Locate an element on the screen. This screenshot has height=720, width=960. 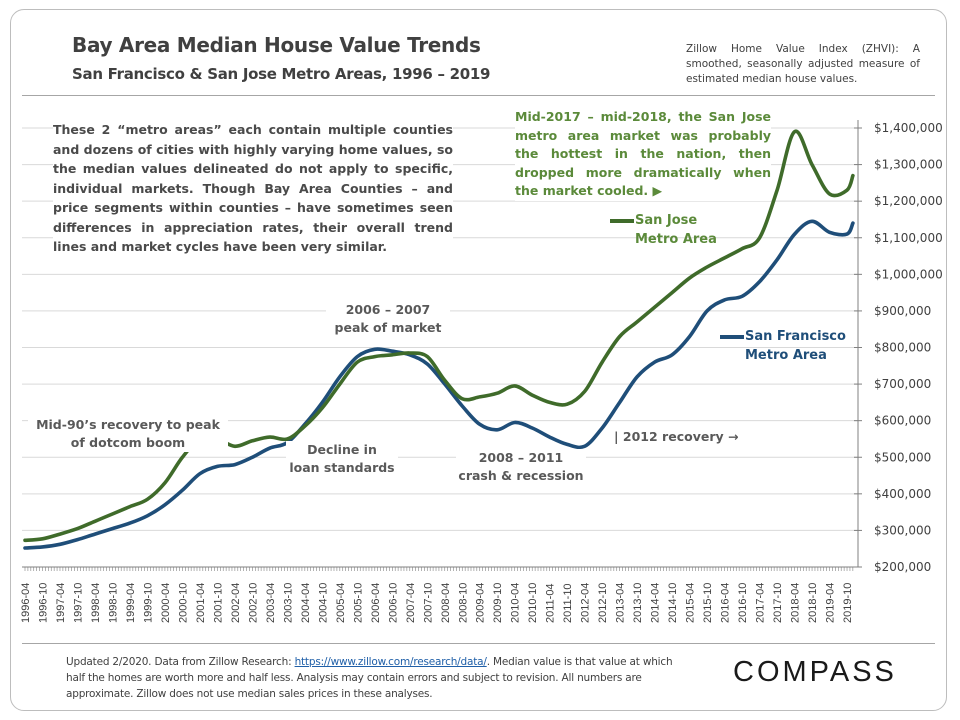
x-tick-label: 2008-10 is located at coordinates (463, 603).